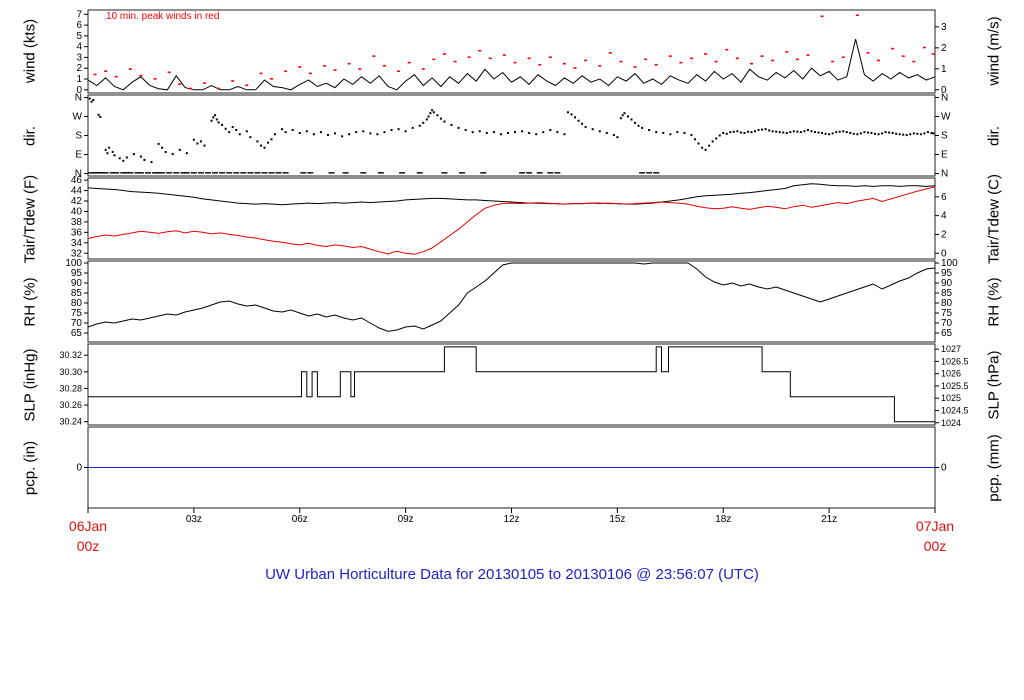 The image size is (1024, 700). Describe the element at coordinates (77, 191) in the screenshot. I see `y-tick-label: 44` at that location.